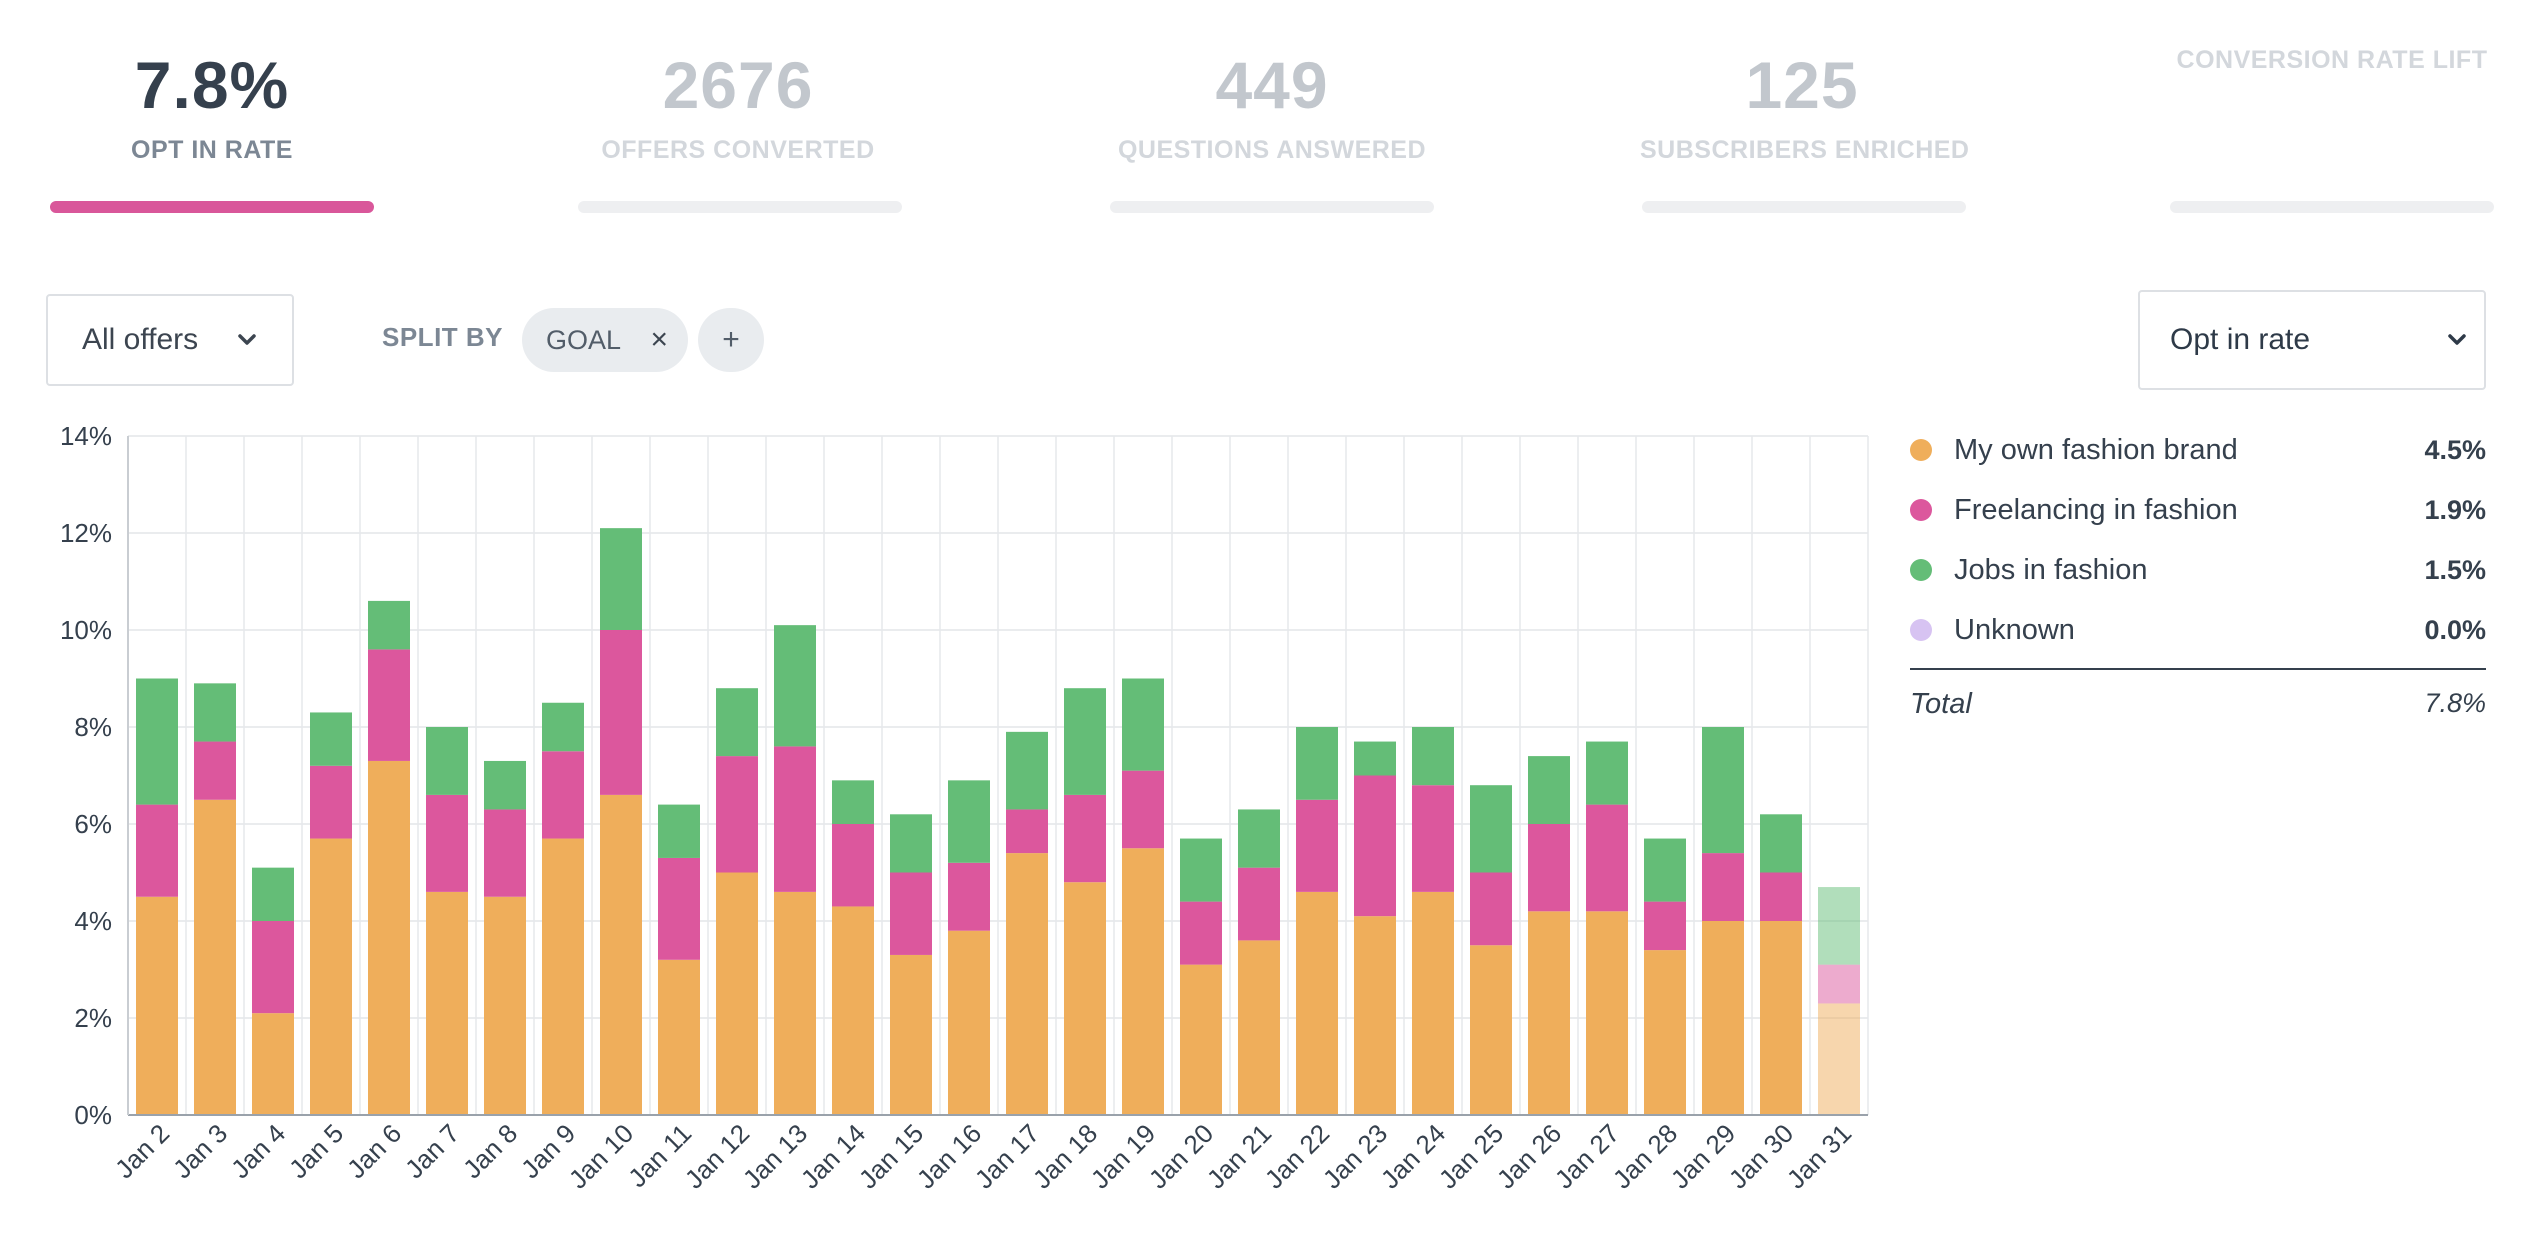 The image size is (2532, 1242). I want to click on x-tick-label: Jan 3, so click(200, 1151).